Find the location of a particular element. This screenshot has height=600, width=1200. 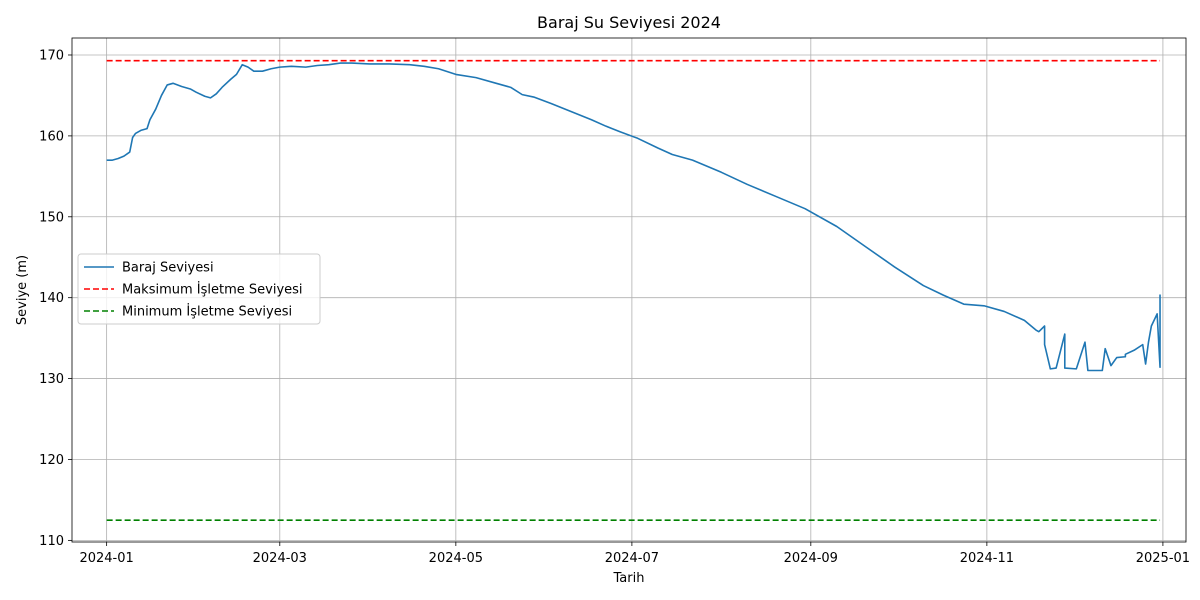

y-tick-label: 110 is located at coordinates (51, 541).